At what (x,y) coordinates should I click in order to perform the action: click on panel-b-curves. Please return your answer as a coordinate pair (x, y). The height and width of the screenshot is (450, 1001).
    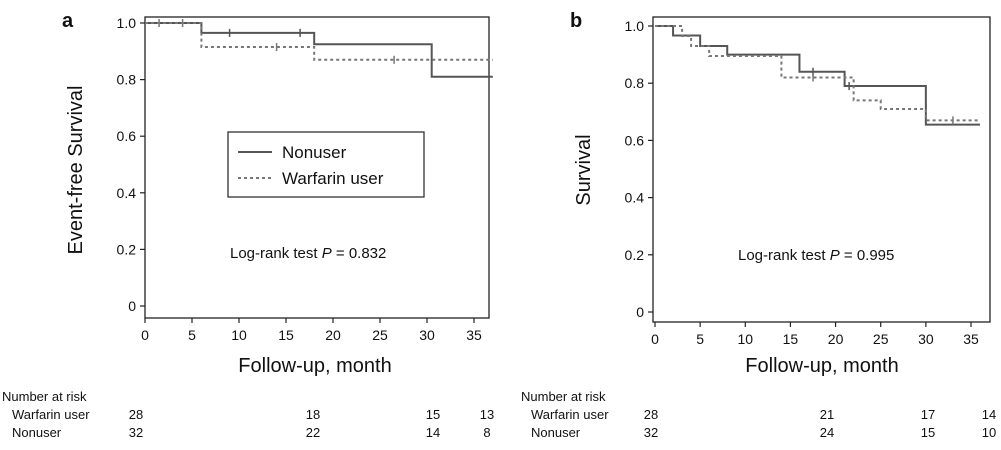
    Looking at the image, I should click on (818, 75).